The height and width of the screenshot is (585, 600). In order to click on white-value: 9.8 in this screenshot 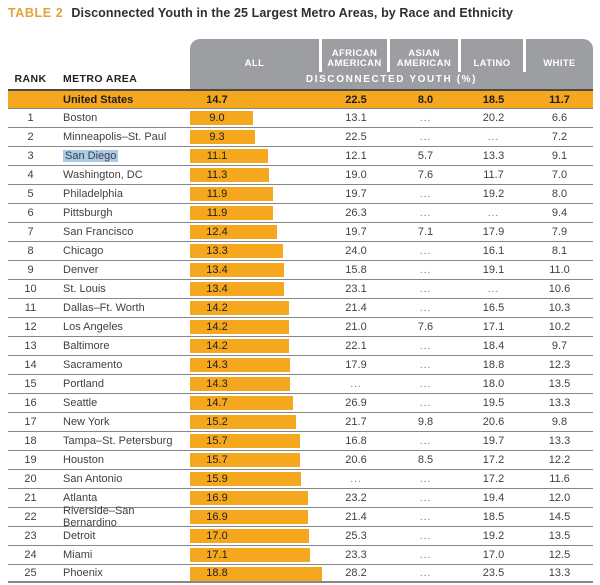, I will do `click(559, 422)`.